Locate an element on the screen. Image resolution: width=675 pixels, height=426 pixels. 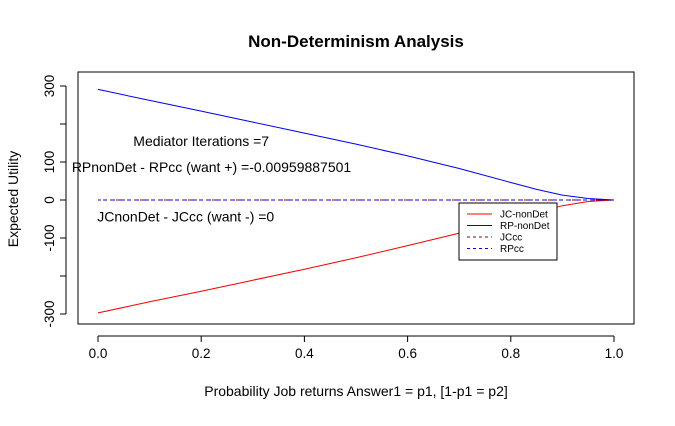
x-tick-label: 0.4 is located at coordinates (304, 353).